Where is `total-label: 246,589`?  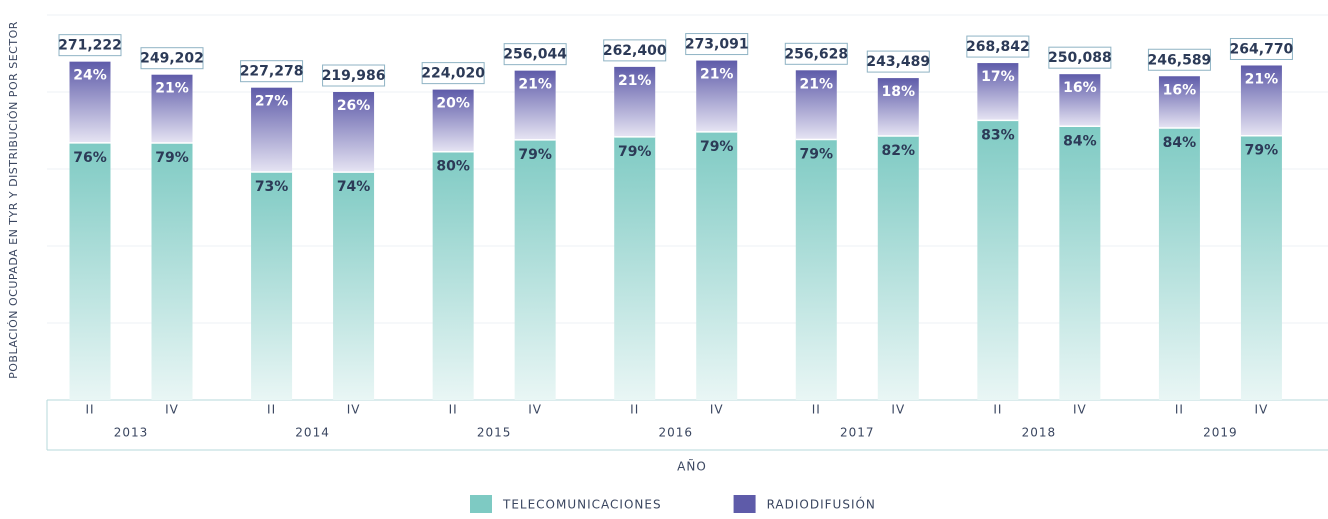 total-label: 246,589 is located at coordinates (1180, 60).